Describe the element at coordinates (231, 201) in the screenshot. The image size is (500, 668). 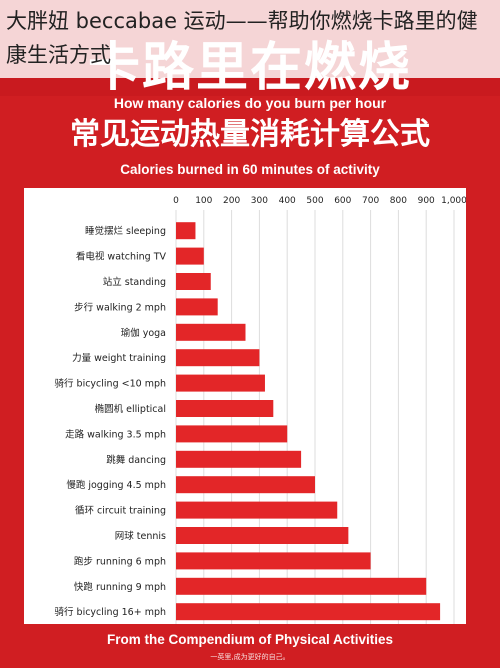
I see `x-tick-label: 200` at that location.